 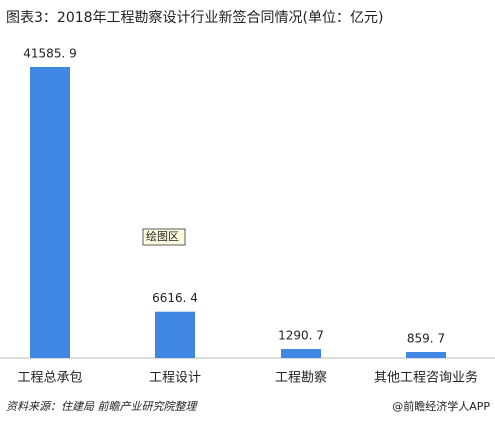 What do you see at coordinates (426, 378) in the screenshot?
I see `x-tick-label: 其他工程咨询业务` at bounding box center [426, 378].